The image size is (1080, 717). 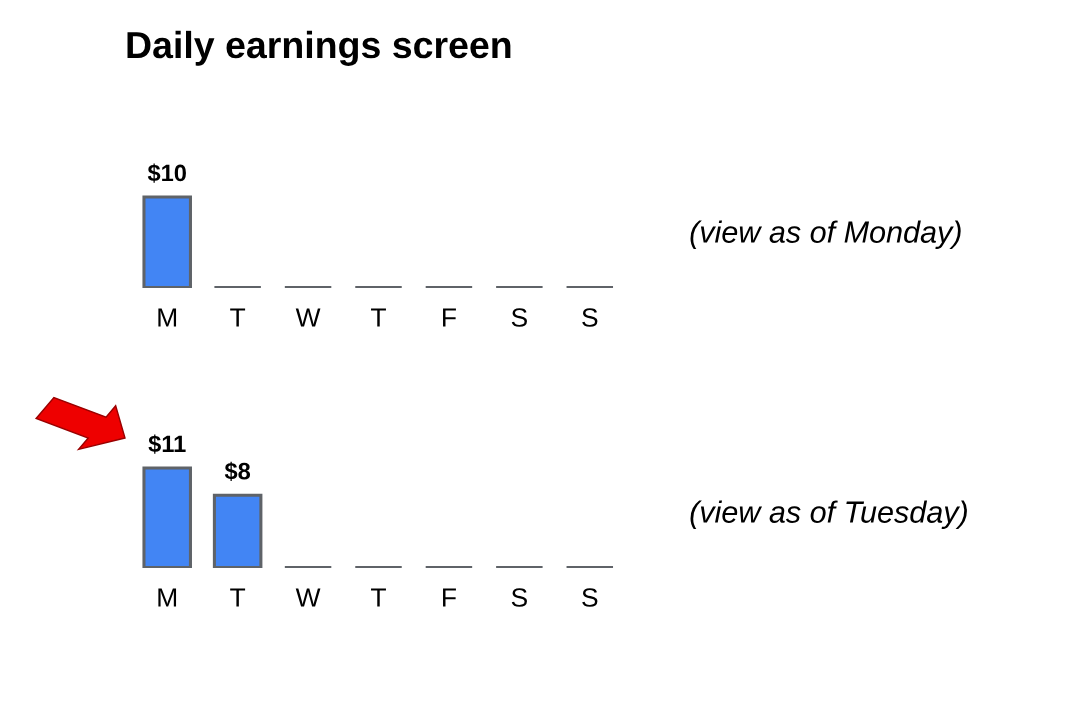 I want to click on data-label: $8, so click(x=237, y=471).